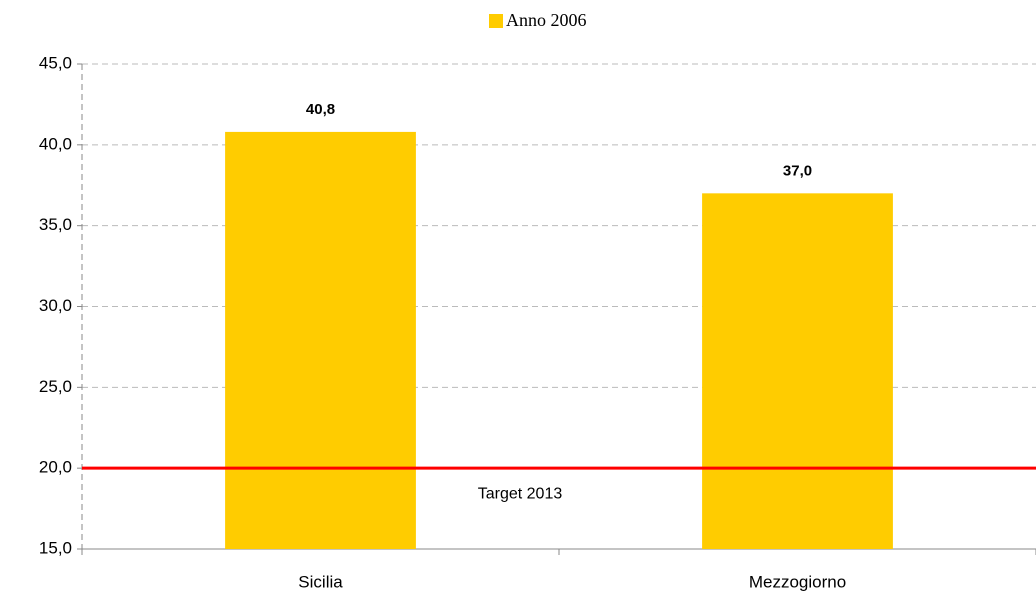 The image size is (1036, 598). I want to click on y-tick-label: 20,0, so click(55, 467).